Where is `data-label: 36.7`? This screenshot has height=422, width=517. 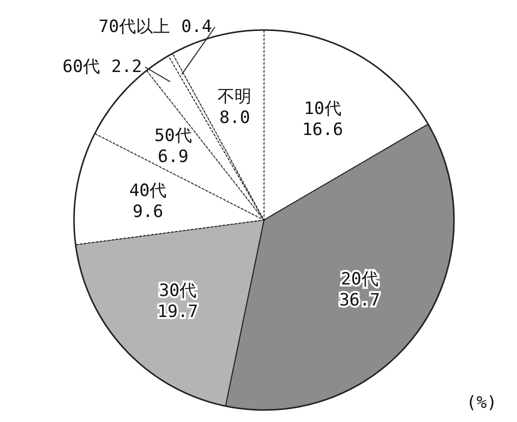 data-label: 36.7 is located at coordinates (359, 300).